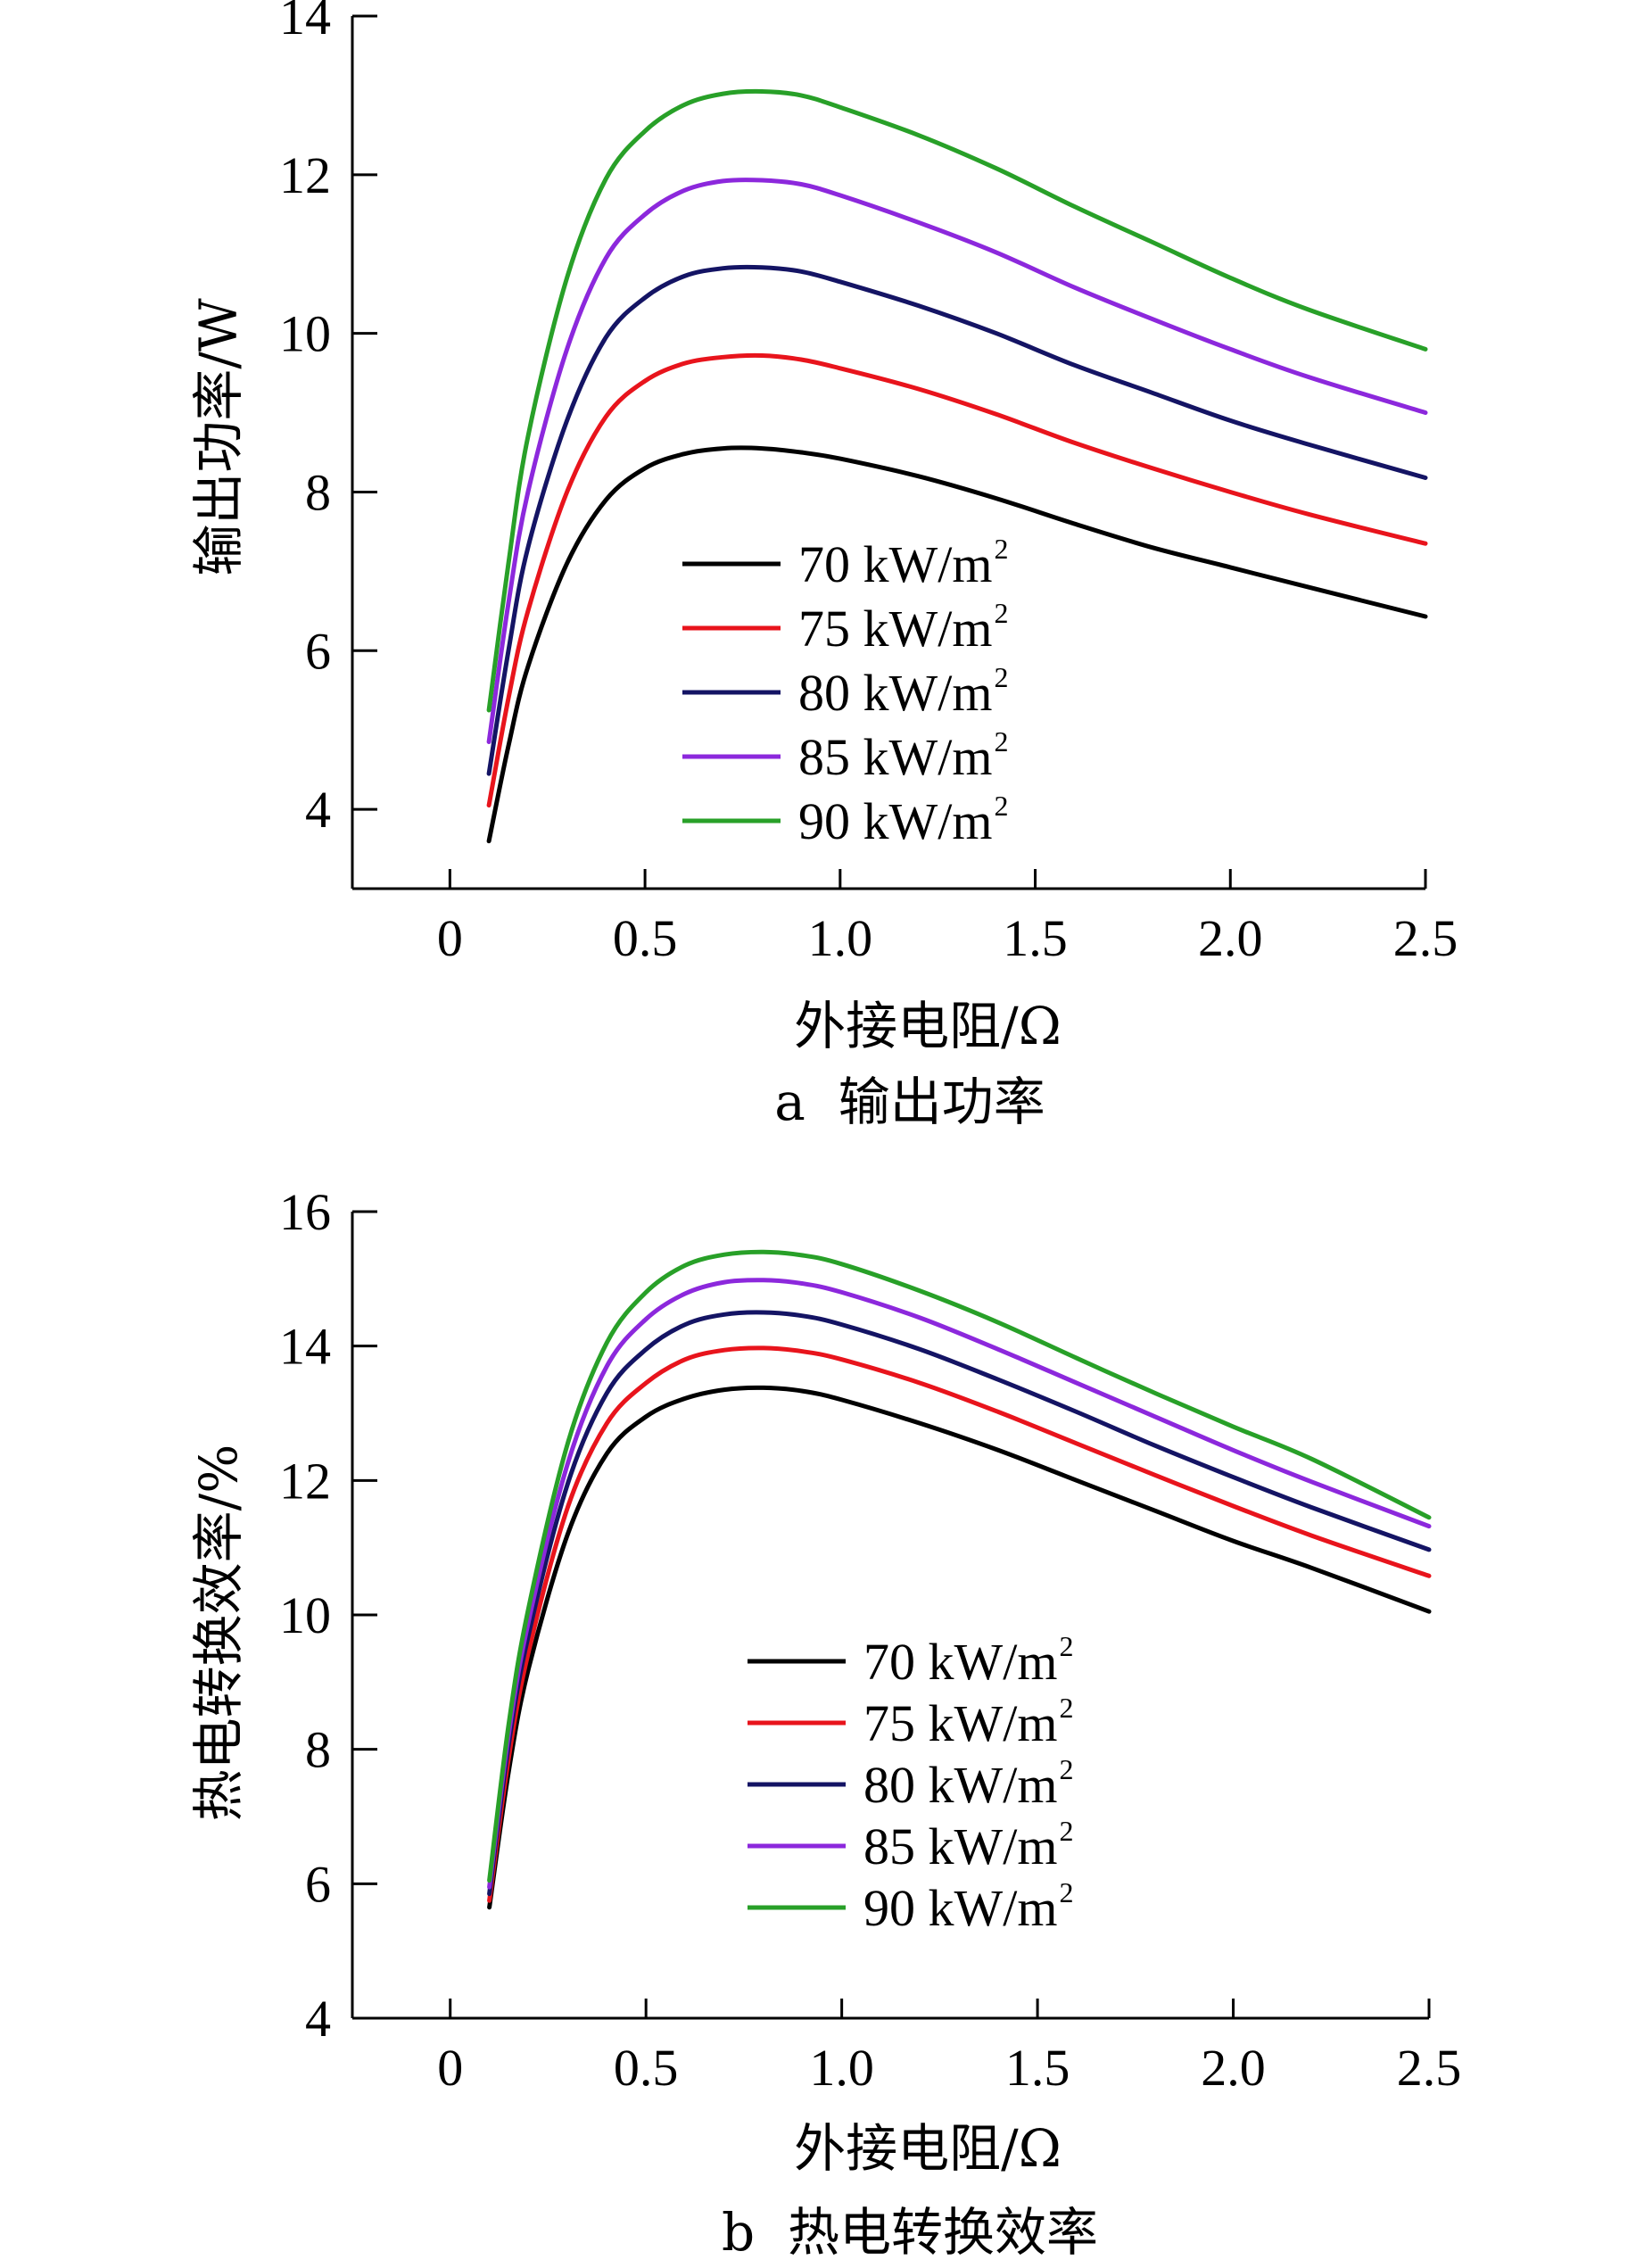 This screenshot has width=1644, height=2268. Describe the element at coordinates (218, 437) in the screenshot. I see `y-axis-title: 输出功率/W` at that location.